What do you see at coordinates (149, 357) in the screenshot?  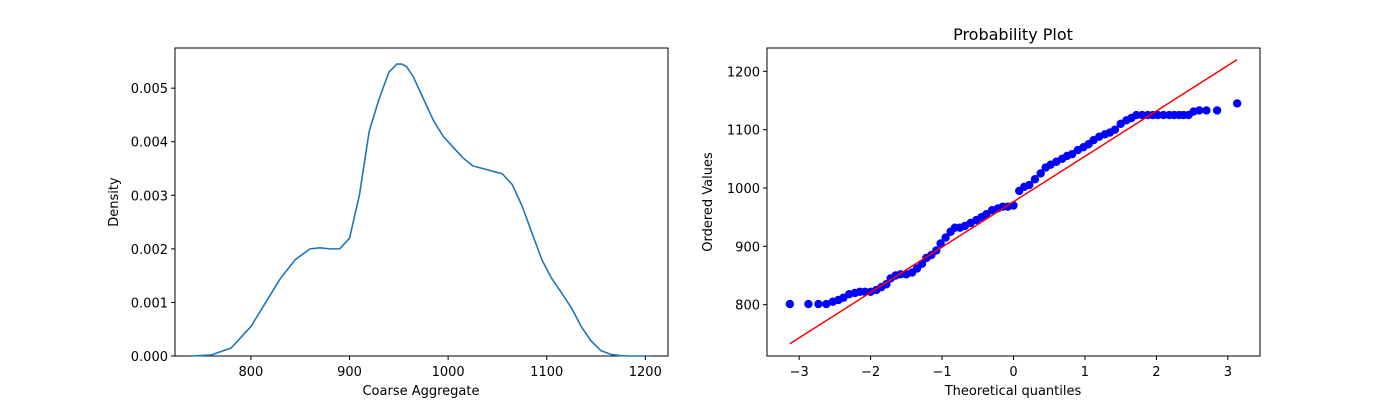 I see `density-y-tick-label: 0.000` at bounding box center [149, 357].